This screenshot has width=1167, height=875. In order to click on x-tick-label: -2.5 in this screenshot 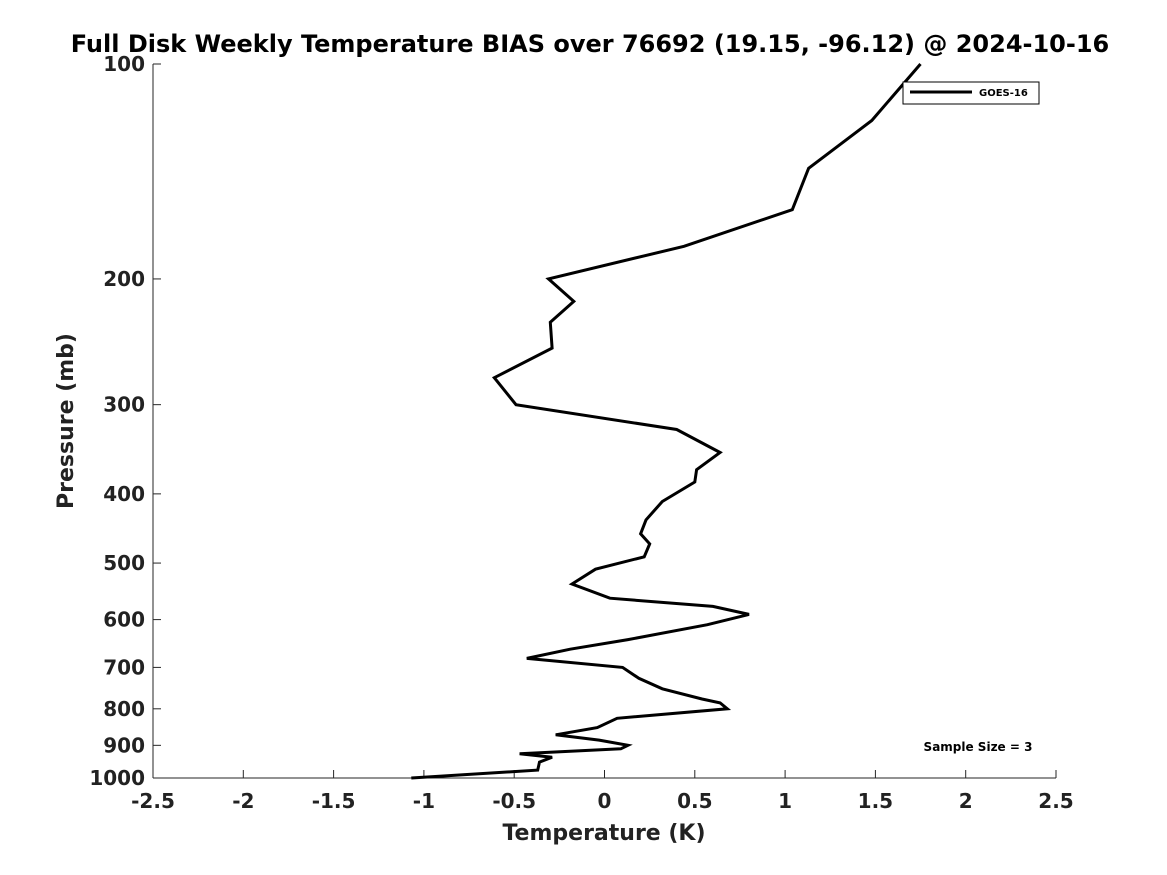, I will do `click(153, 801)`.